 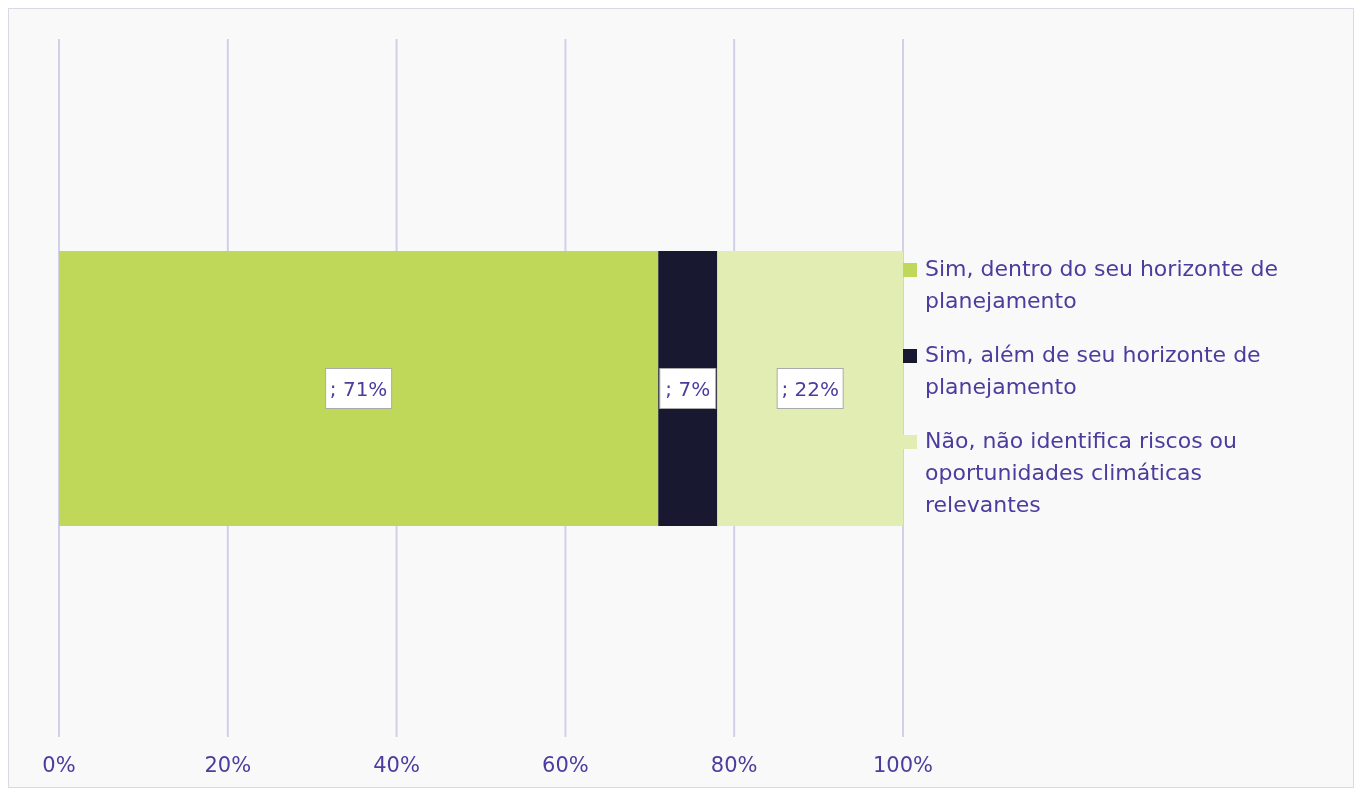 What do you see at coordinates (1082, 473) in the screenshot?
I see `legend-label: Não, não identifica riscos ou oportunidades climáticas relevantes` at bounding box center [1082, 473].